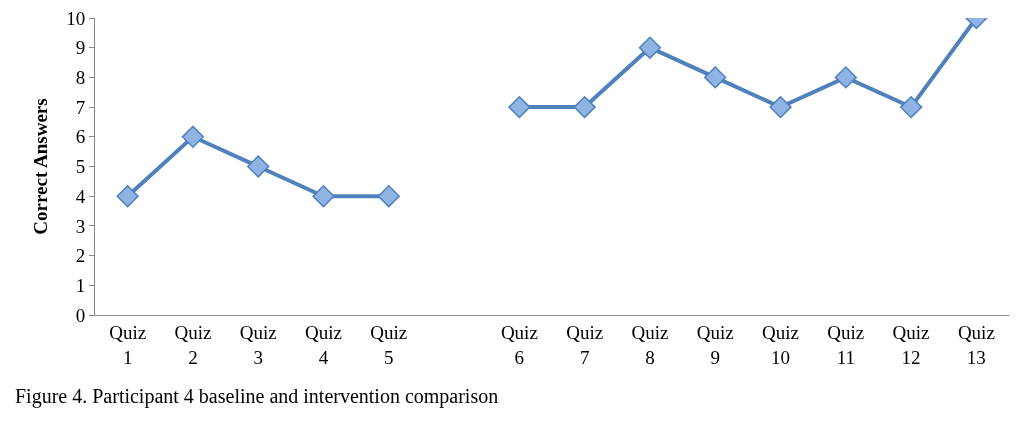  I want to click on x-tick-label: Quiz 12, so click(911, 344).